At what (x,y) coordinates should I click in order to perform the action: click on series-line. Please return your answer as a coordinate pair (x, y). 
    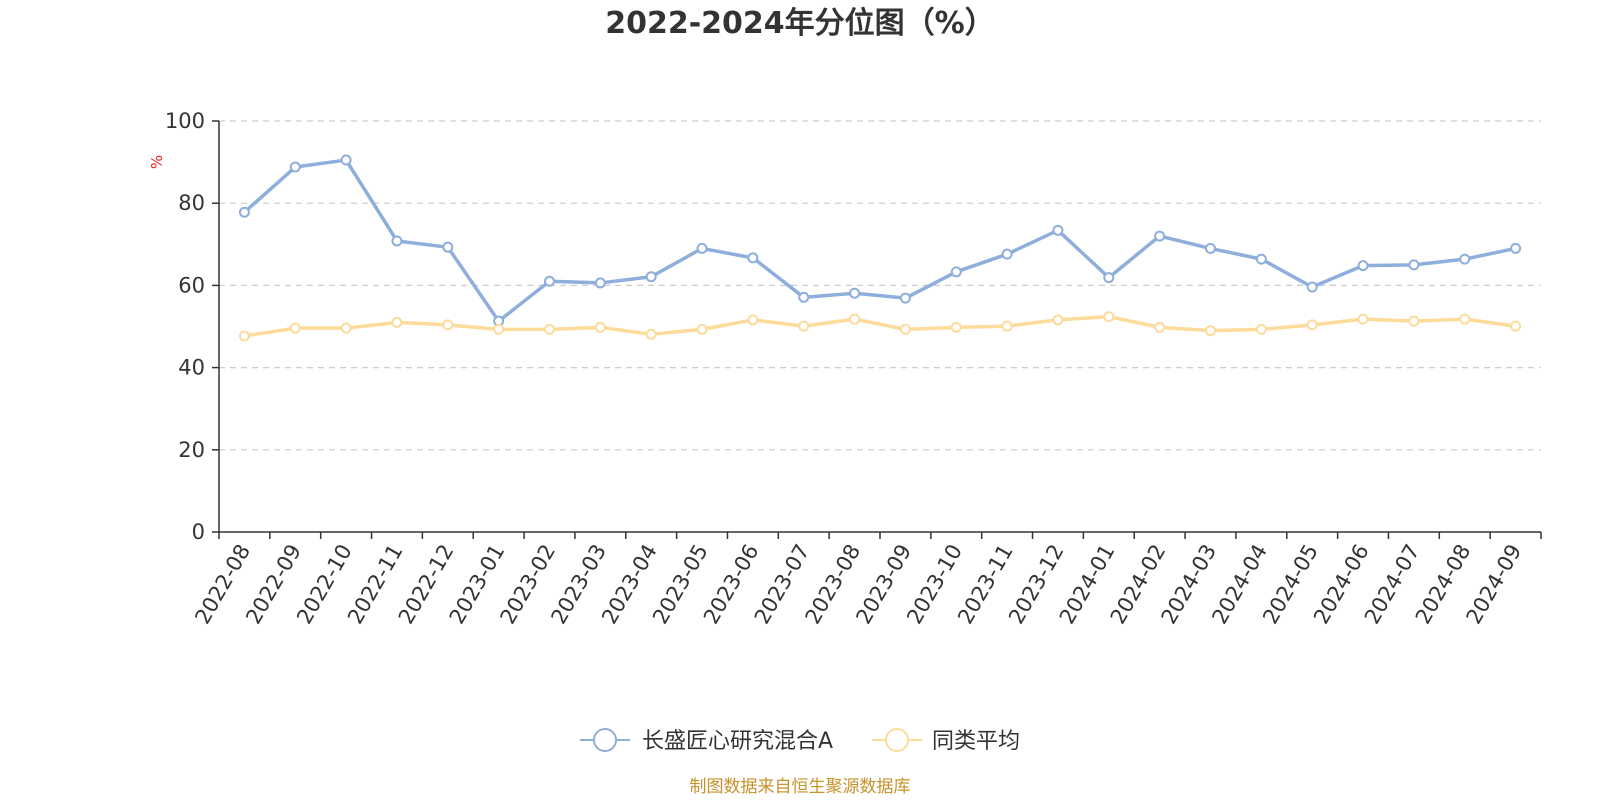
    Looking at the image, I should click on (880, 326).